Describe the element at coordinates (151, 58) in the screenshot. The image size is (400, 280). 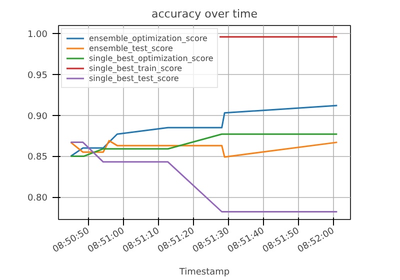
I see `legend-label: single_best_optimization_score` at that location.